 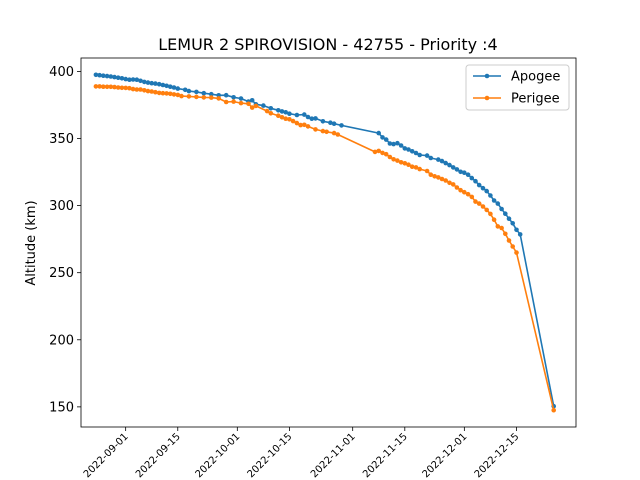 What do you see at coordinates (31, 242) in the screenshot?
I see `y-axis-label: Altitude (km)` at bounding box center [31, 242].